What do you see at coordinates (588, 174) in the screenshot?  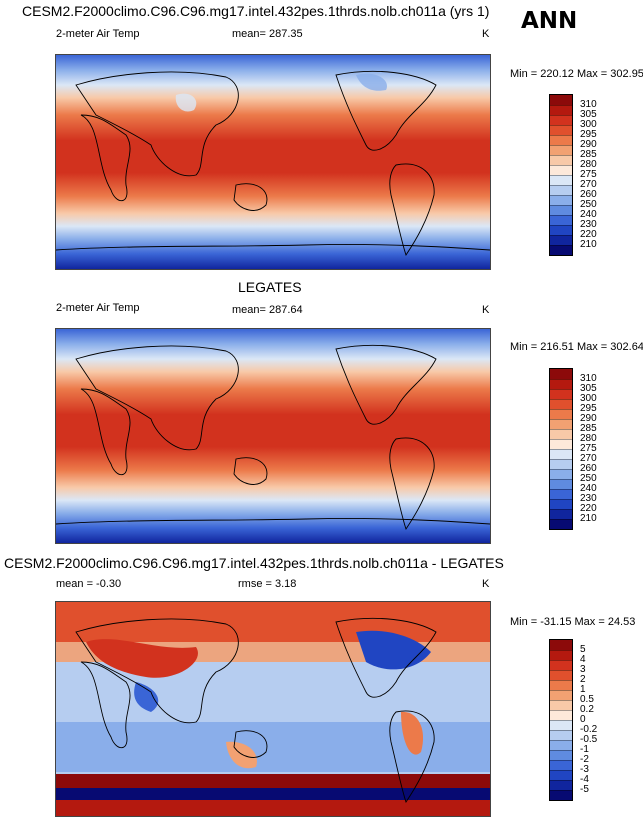 I see `colorbar-label: 275` at bounding box center [588, 174].